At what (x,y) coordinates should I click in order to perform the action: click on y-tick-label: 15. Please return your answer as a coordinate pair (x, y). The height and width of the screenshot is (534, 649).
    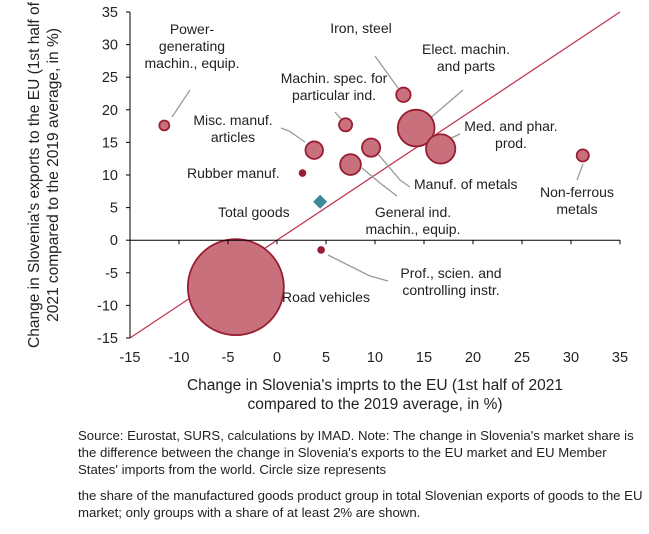
    Looking at the image, I should click on (110, 143).